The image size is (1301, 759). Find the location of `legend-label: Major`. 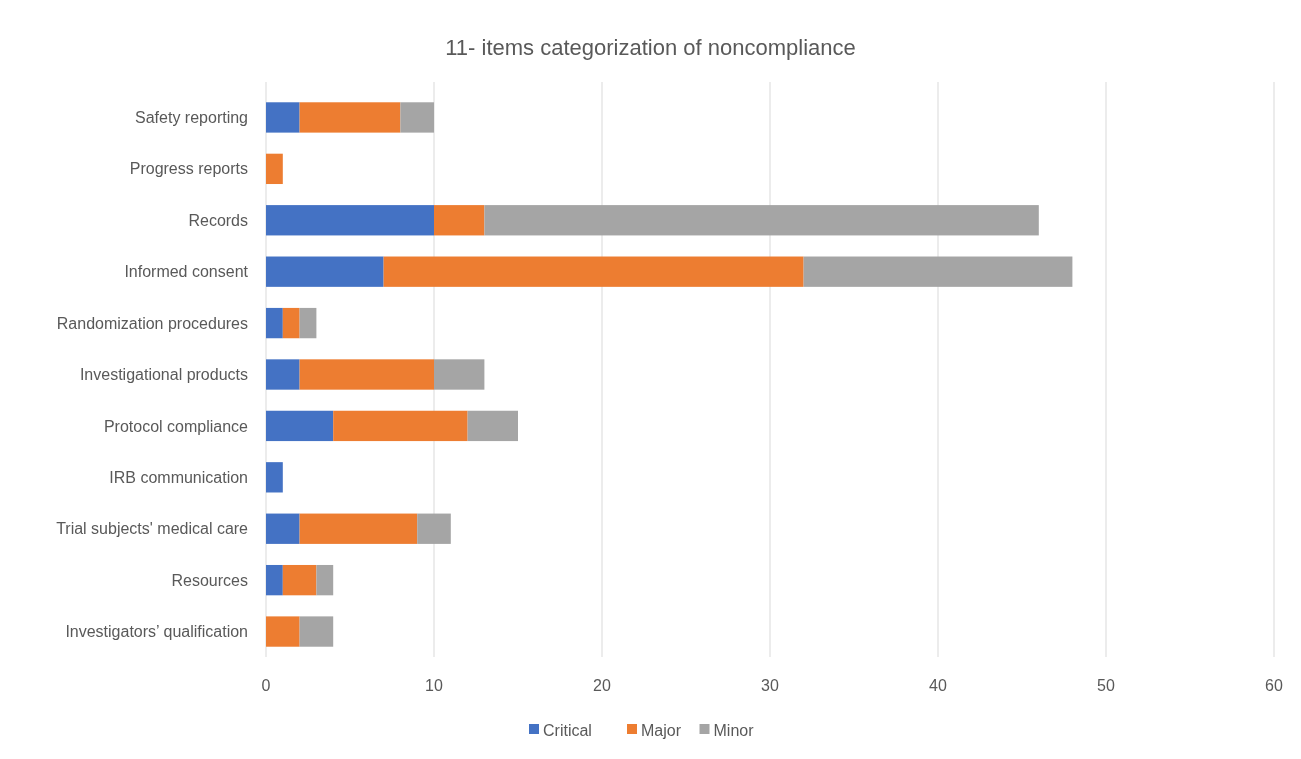

legend-label: Major is located at coordinates (661, 730).